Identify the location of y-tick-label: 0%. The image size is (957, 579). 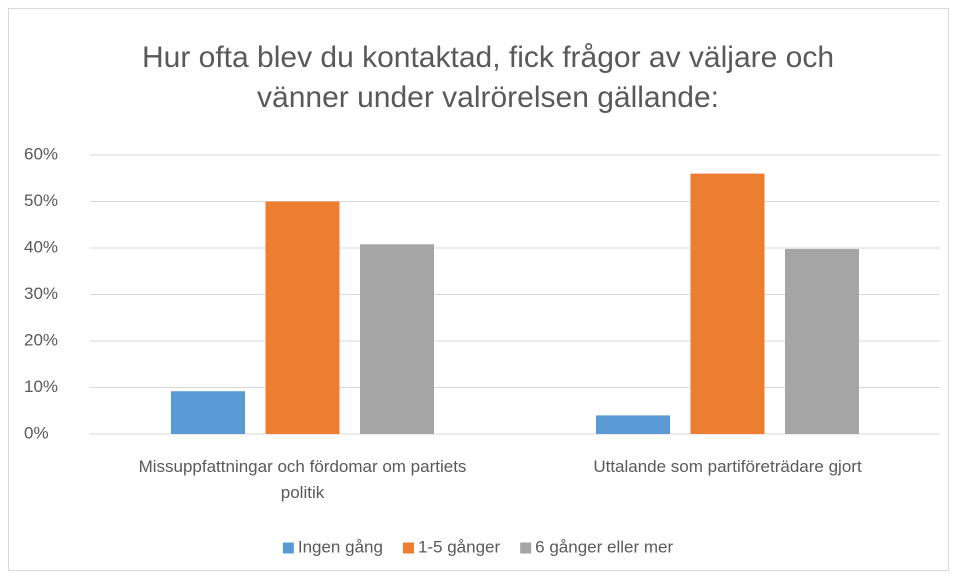
(36, 432).